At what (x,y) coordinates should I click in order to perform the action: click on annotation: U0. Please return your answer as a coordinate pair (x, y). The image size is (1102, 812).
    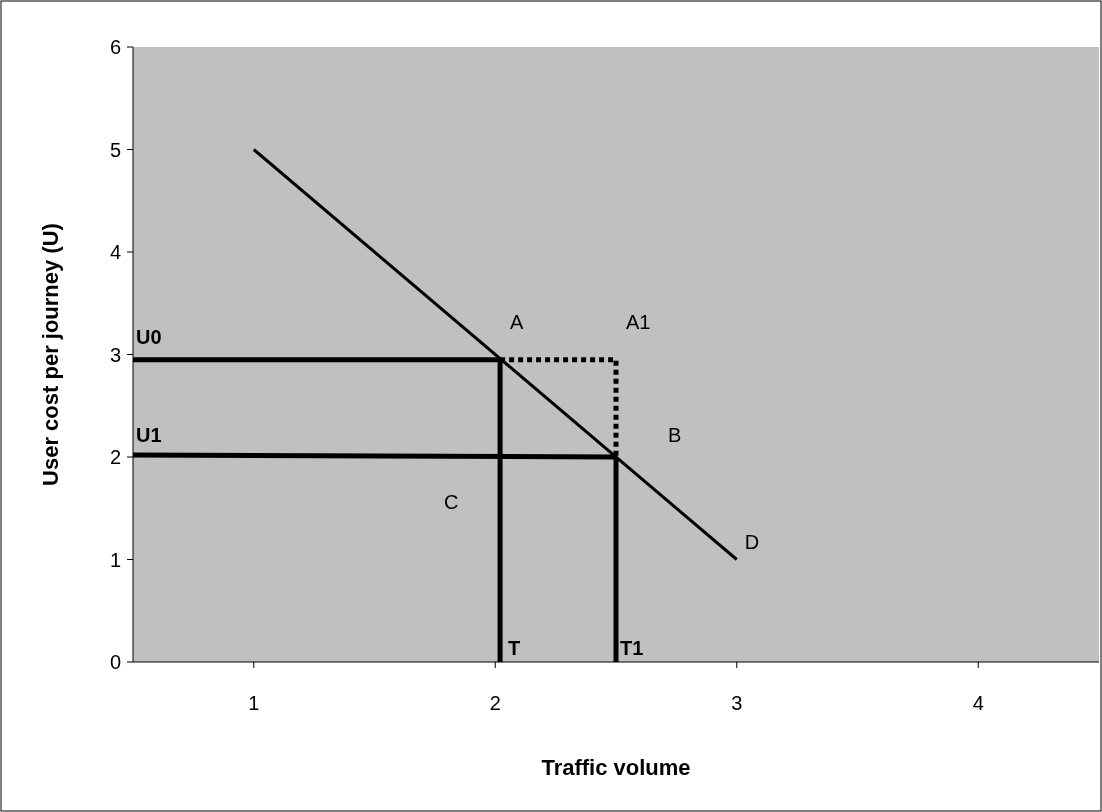
    Looking at the image, I should click on (149, 336).